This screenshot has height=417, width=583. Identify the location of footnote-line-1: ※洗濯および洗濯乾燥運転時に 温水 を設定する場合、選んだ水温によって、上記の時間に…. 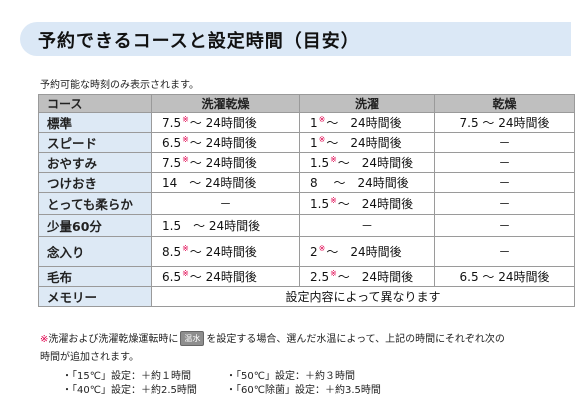
(272, 338).